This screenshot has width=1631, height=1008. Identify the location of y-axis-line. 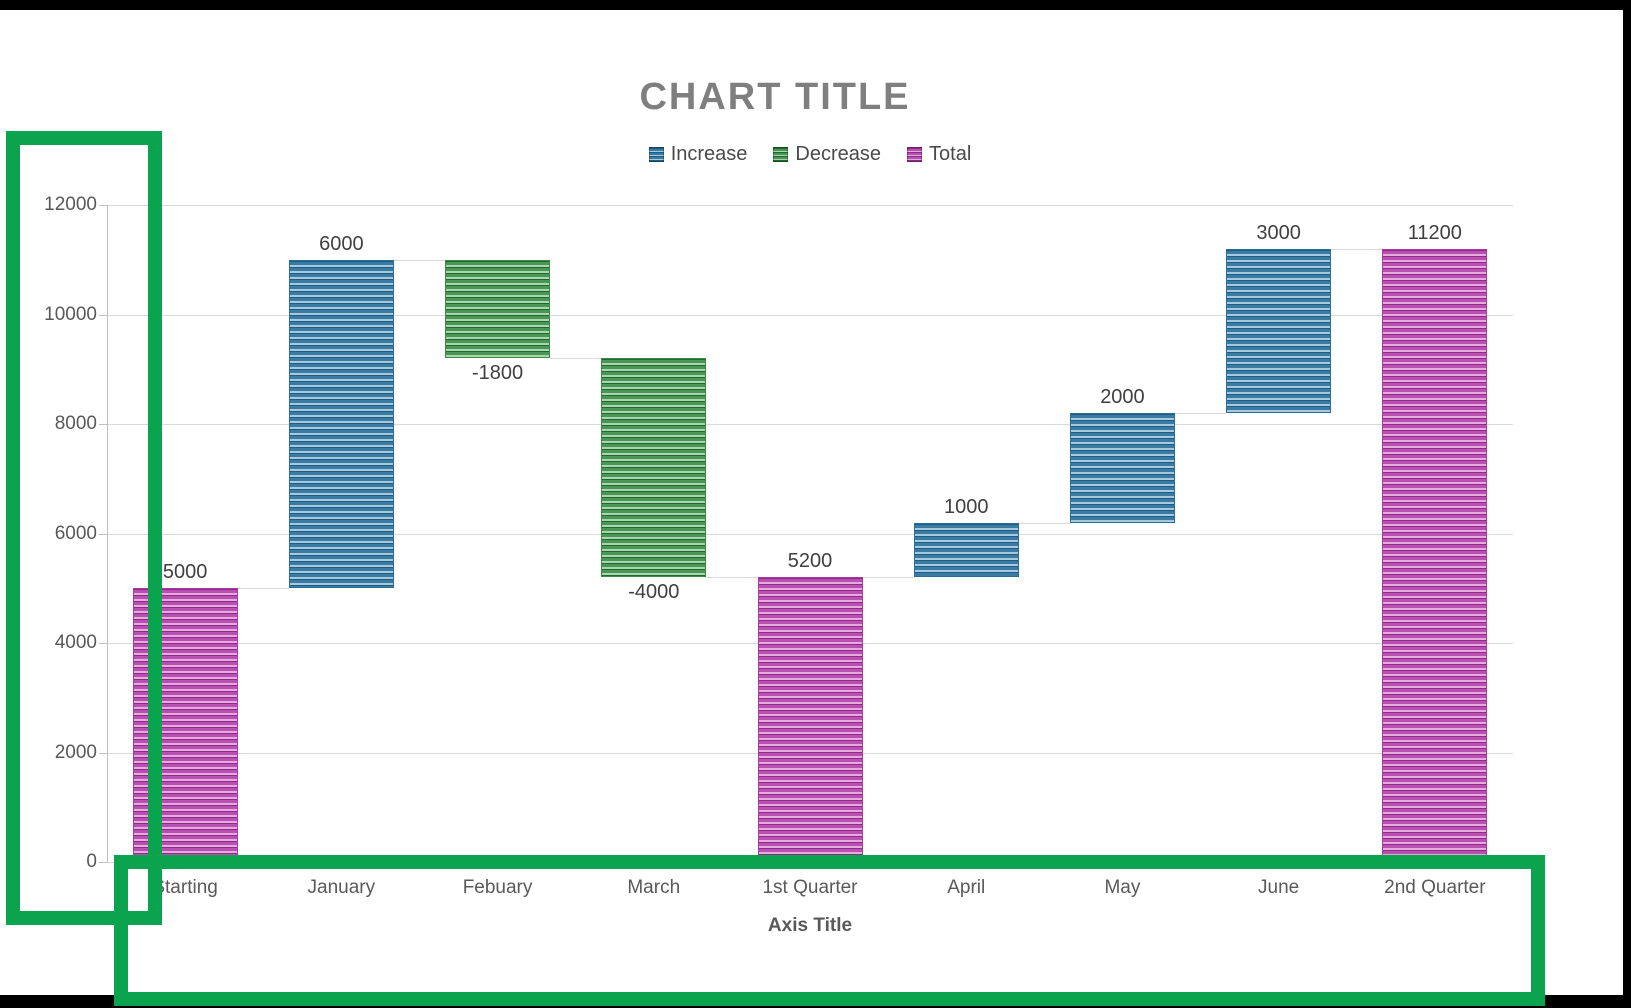
(107, 533).